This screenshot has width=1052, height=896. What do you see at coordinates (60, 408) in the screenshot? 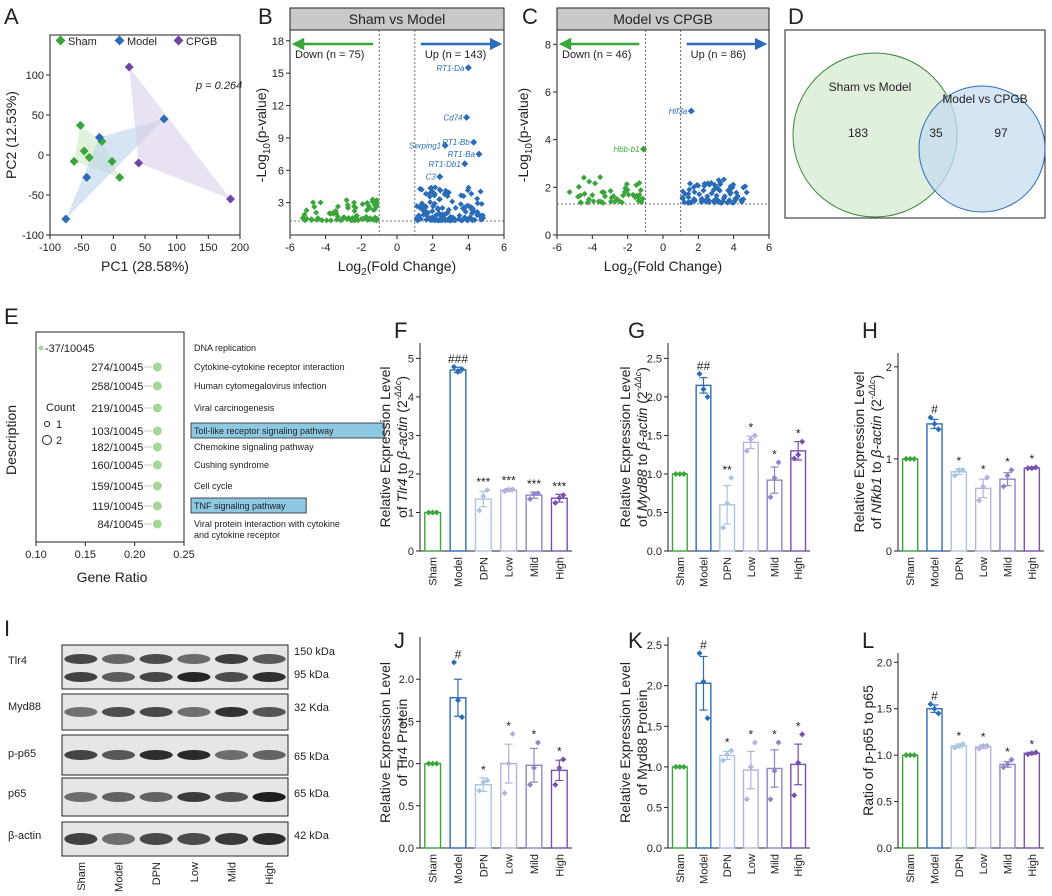
I see `count-legend-title: Count` at bounding box center [60, 408].